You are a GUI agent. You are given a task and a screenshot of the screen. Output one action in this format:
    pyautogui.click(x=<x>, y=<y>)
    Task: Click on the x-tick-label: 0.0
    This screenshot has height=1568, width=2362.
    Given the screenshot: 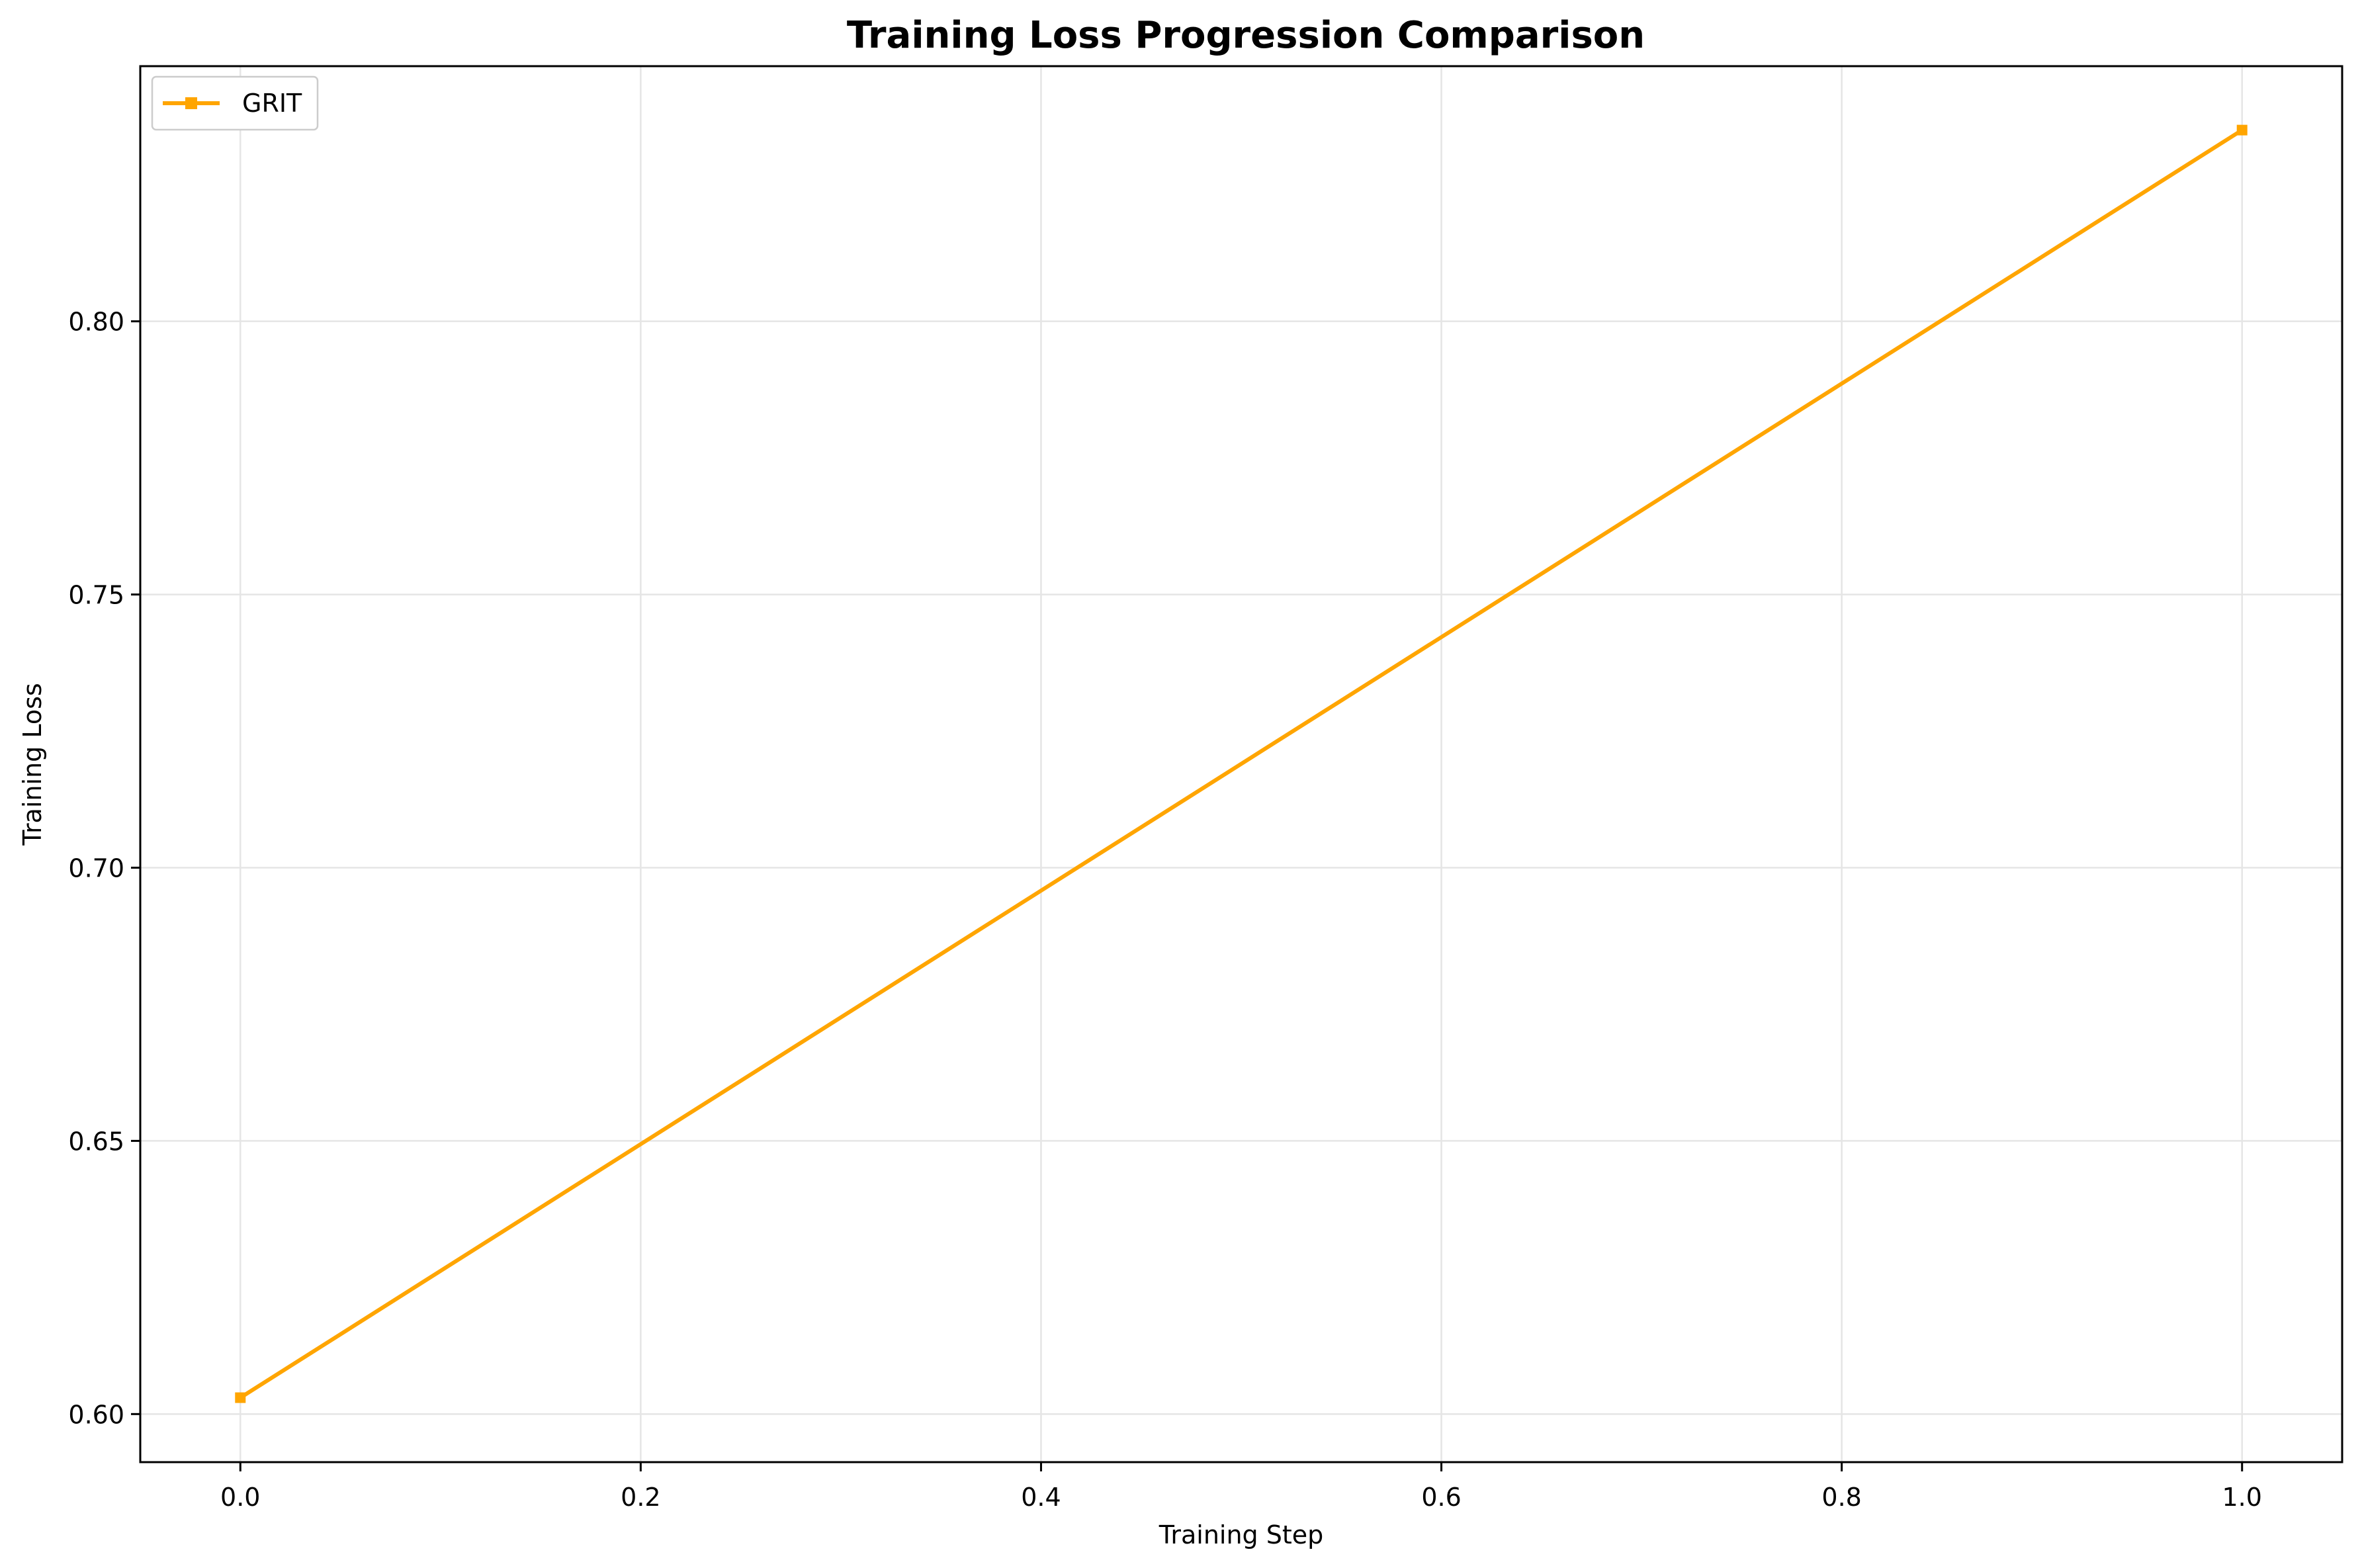 What is the action you would take?
    pyautogui.click(x=240, y=1498)
    